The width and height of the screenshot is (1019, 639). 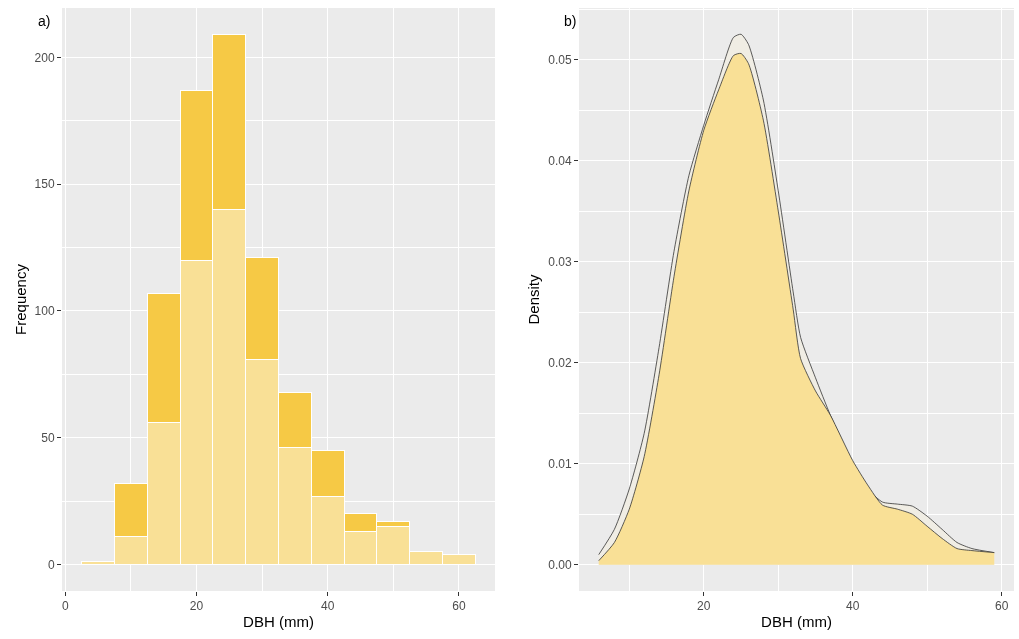 What do you see at coordinates (560, 463) in the screenshot?
I see `y-tick-label: 0.01` at bounding box center [560, 463].